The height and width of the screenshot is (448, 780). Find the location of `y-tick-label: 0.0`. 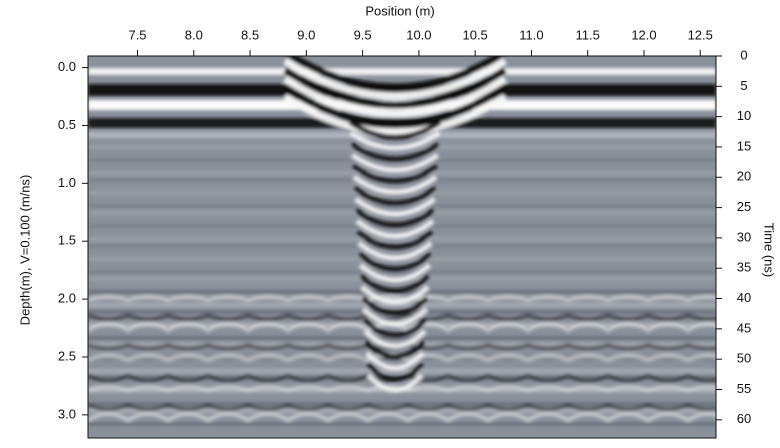

y-tick-label: 0.0 is located at coordinates (67, 66).